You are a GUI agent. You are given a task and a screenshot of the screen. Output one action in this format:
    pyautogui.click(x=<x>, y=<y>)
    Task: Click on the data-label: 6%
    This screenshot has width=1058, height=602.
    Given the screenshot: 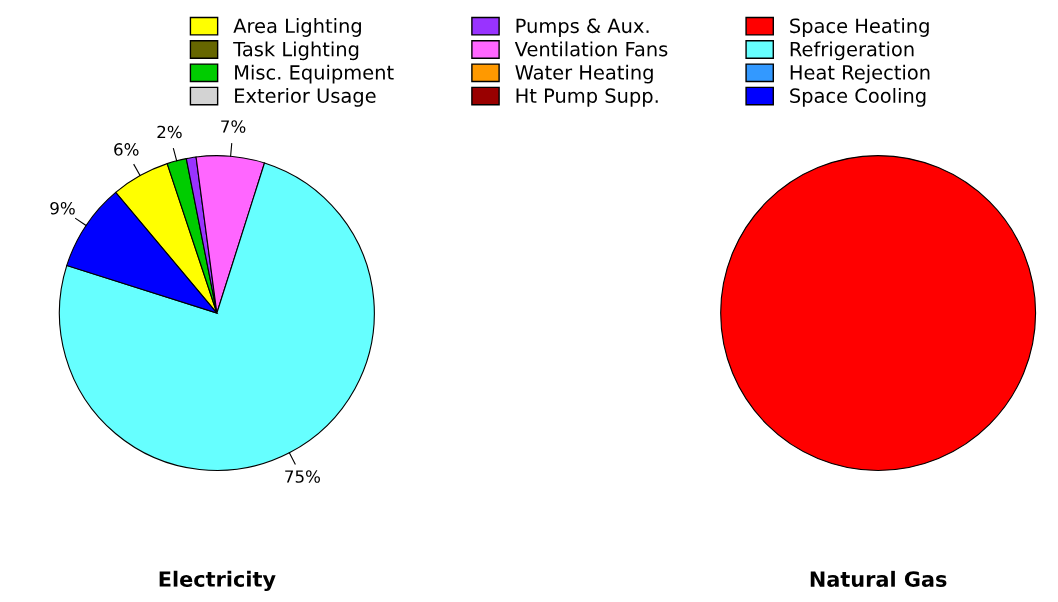 What is the action you would take?
    pyautogui.click(x=126, y=149)
    